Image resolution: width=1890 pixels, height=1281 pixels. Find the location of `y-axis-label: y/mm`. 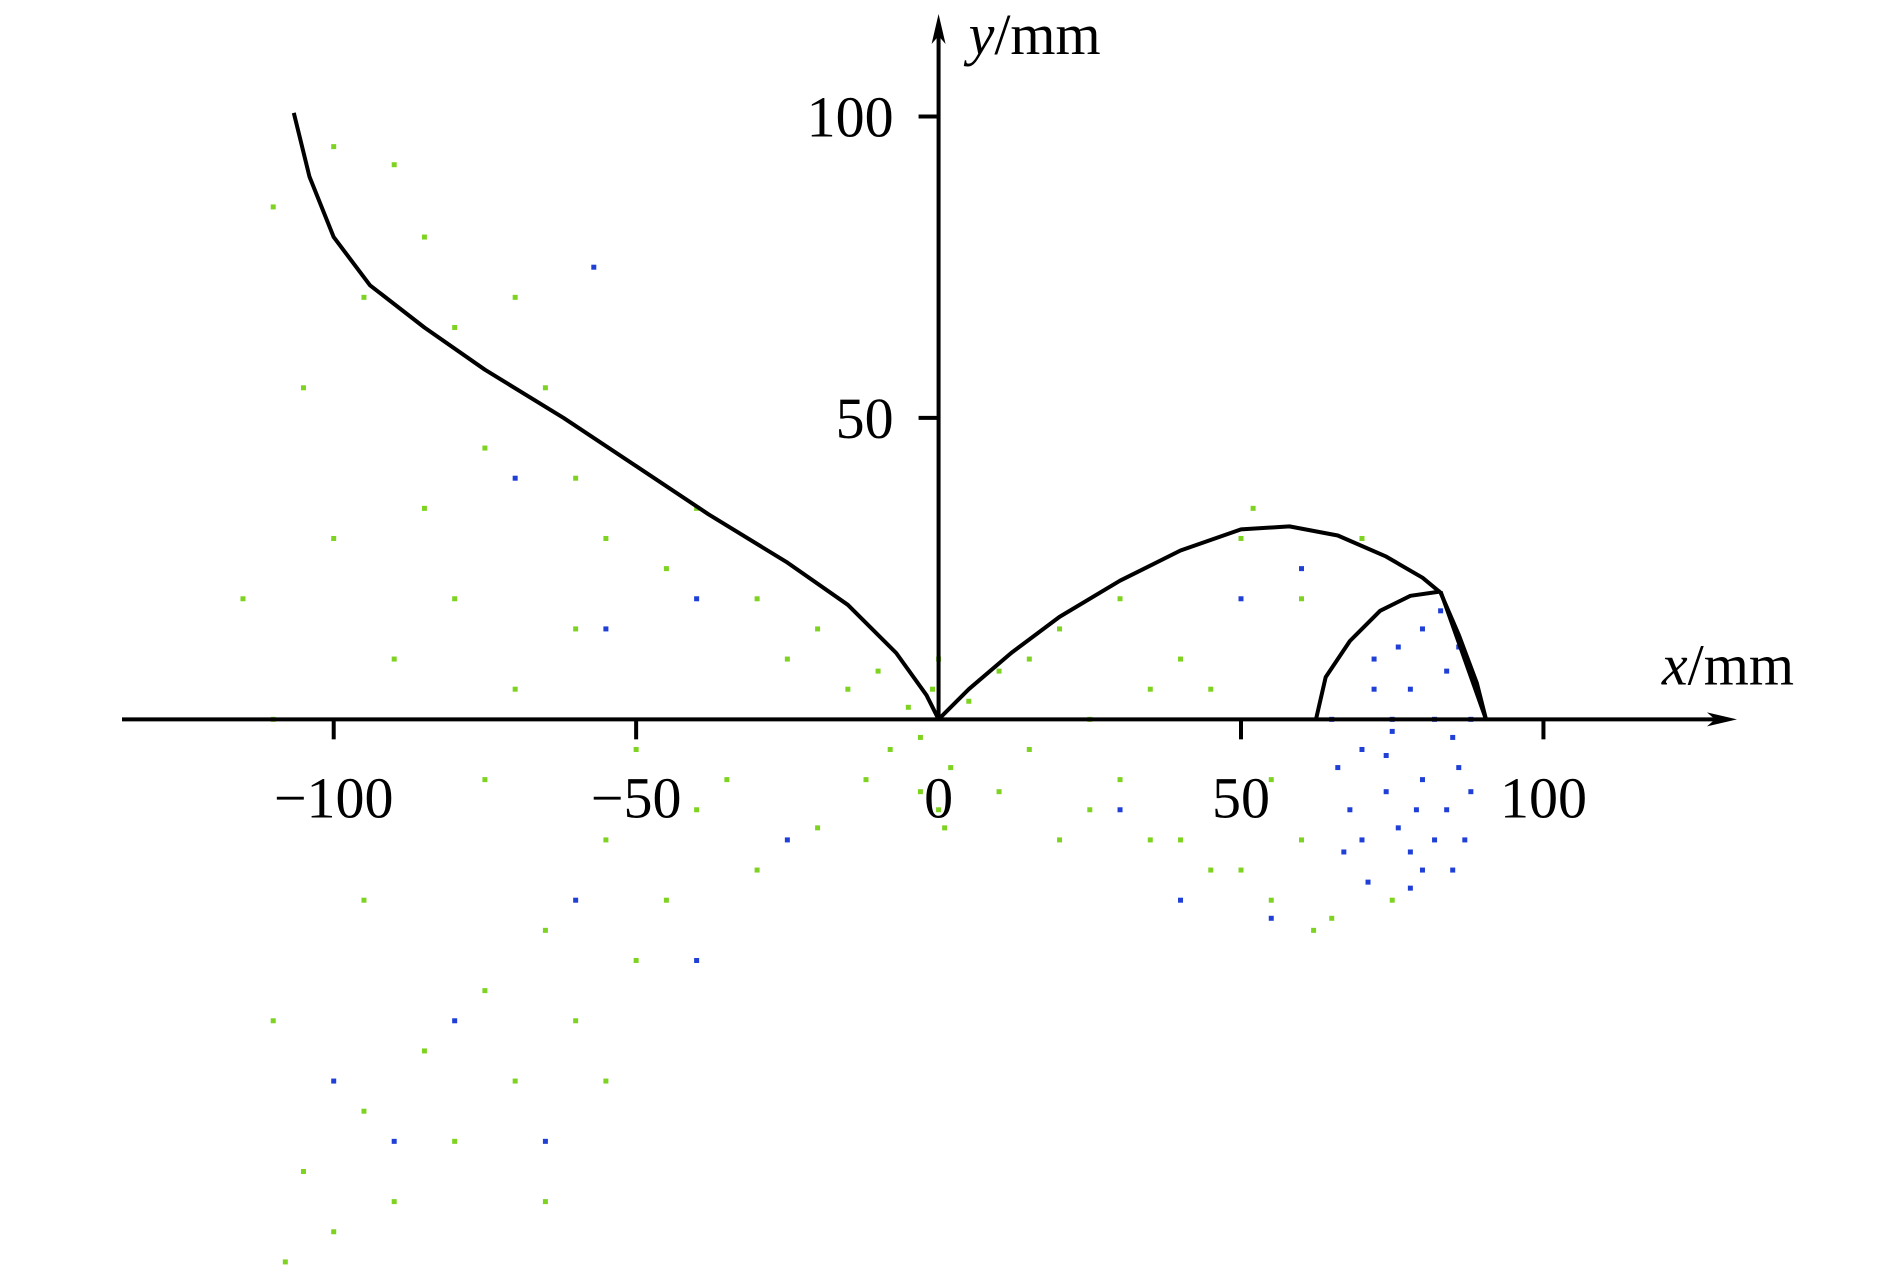

y-axis-label: y/mm is located at coordinates (1032, 34).